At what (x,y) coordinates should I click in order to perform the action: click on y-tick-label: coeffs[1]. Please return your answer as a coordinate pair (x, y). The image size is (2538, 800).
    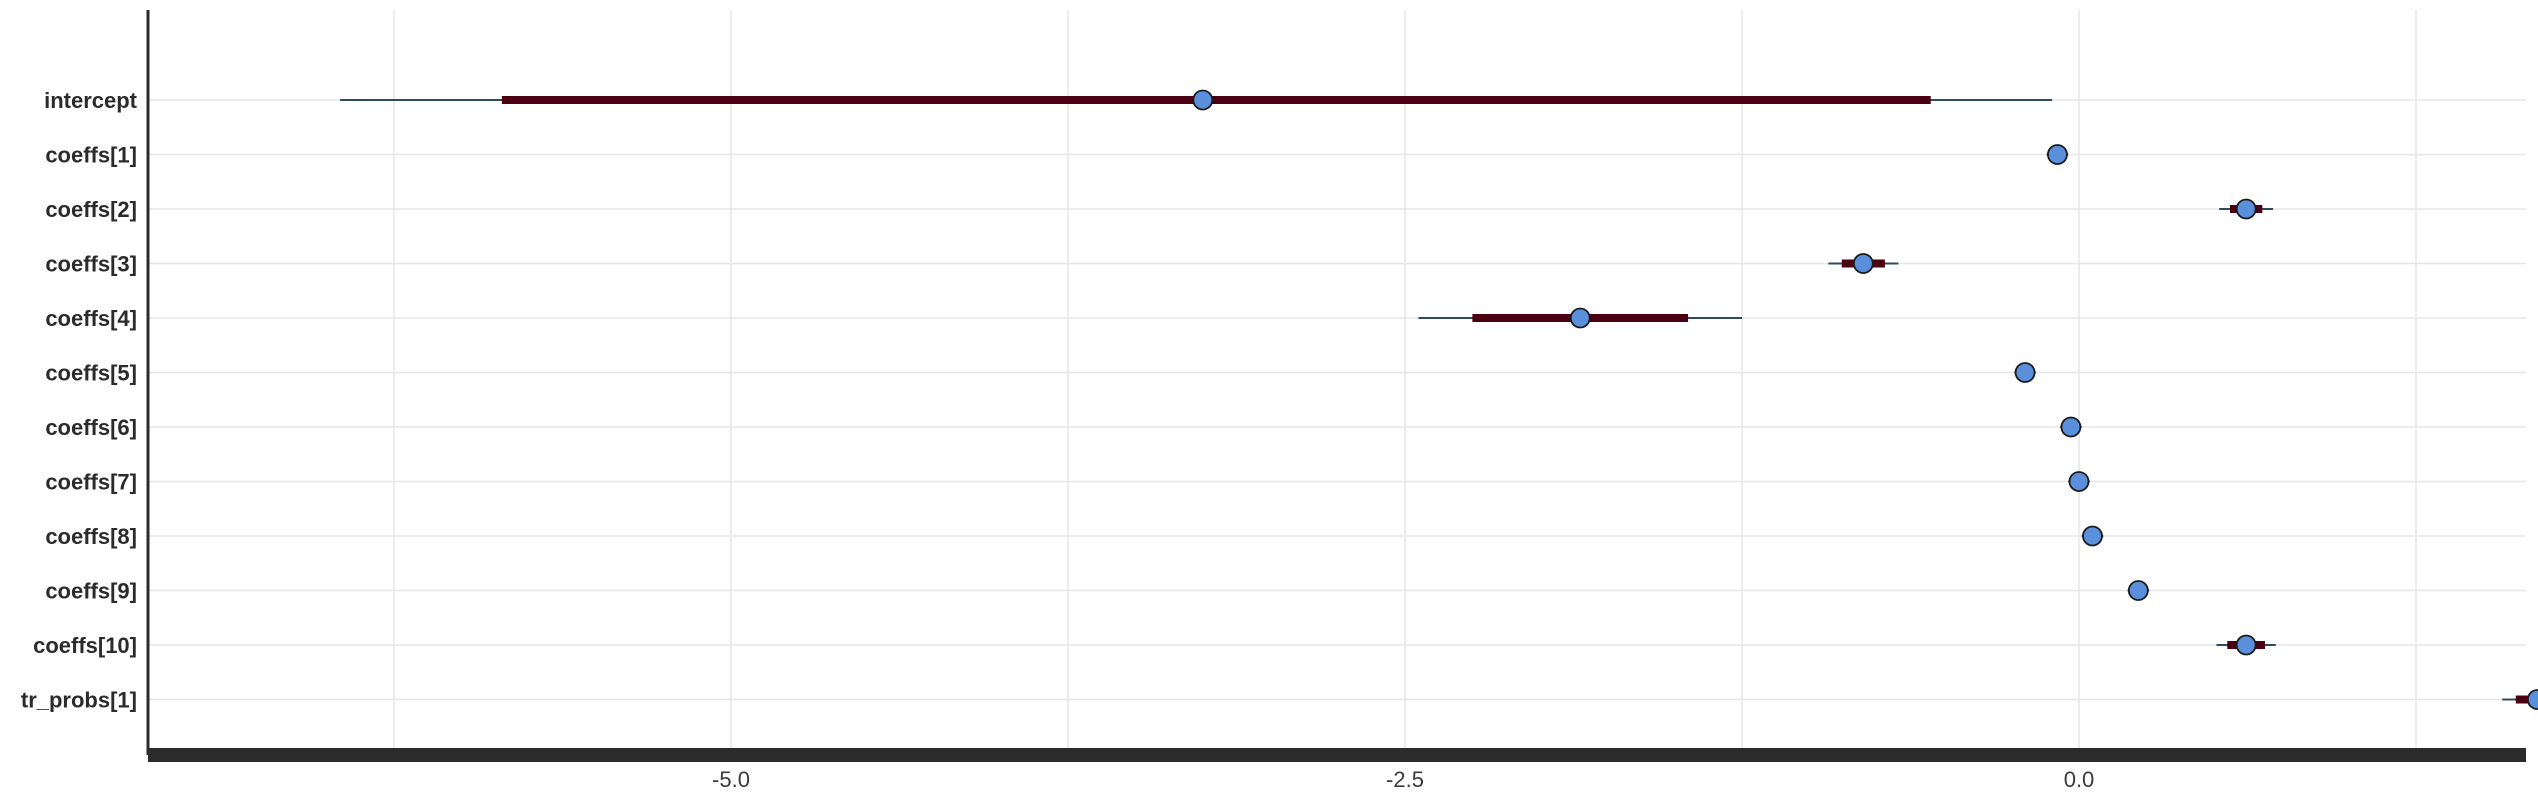
    Looking at the image, I should click on (91, 155).